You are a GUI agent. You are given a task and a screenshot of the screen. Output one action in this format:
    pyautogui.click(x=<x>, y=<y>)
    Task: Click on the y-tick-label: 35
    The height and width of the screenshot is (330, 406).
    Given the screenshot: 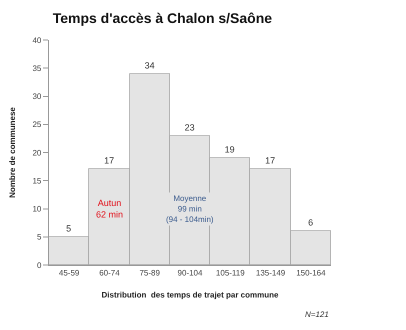 What is the action you would take?
    pyautogui.click(x=37, y=68)
    